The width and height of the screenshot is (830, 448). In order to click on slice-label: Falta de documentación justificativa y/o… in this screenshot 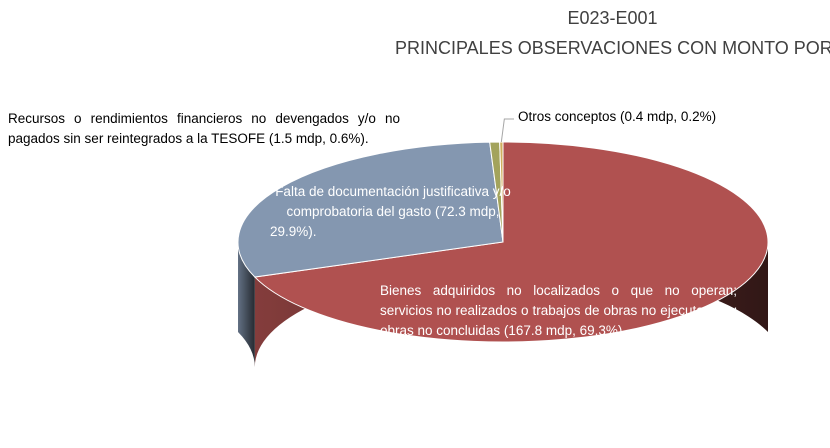, I will do `click(390, 211)`.